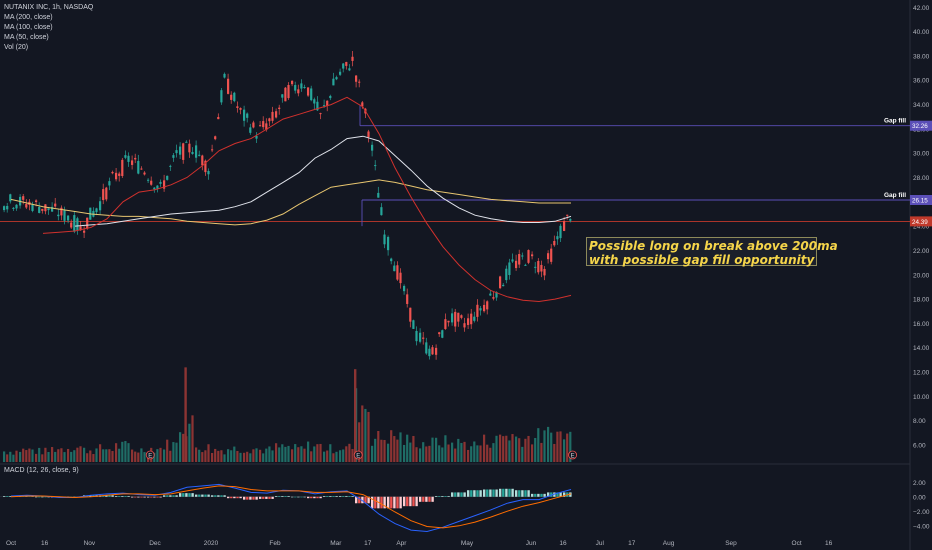  What do you see at coordinates (921, 275) in the screenshot?
I see `price-tick-label: 20.00` at bounding box center [921, 275].